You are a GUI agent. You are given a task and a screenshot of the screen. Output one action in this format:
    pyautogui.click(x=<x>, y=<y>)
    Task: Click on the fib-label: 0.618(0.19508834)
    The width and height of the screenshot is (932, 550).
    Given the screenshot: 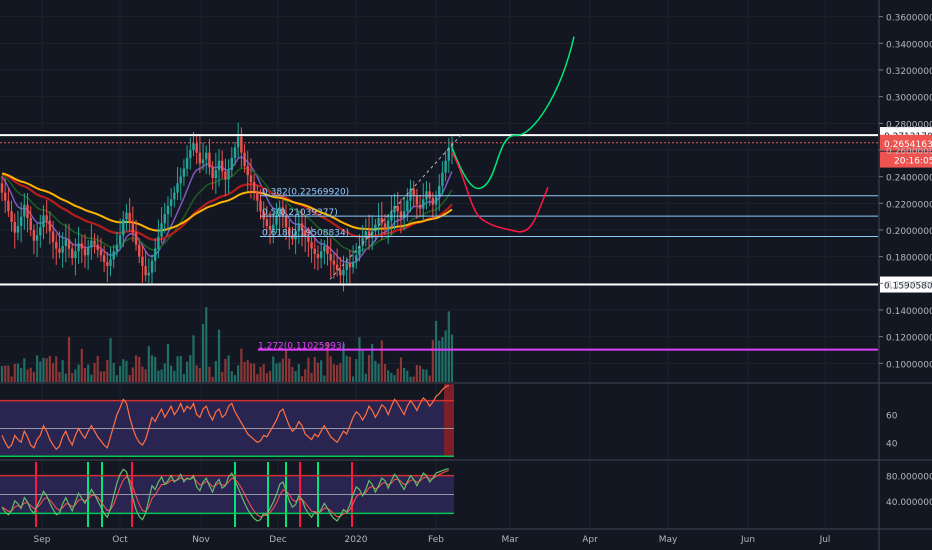 What is the action you would take?
    pyautogui.click(x=305, y=234)
    